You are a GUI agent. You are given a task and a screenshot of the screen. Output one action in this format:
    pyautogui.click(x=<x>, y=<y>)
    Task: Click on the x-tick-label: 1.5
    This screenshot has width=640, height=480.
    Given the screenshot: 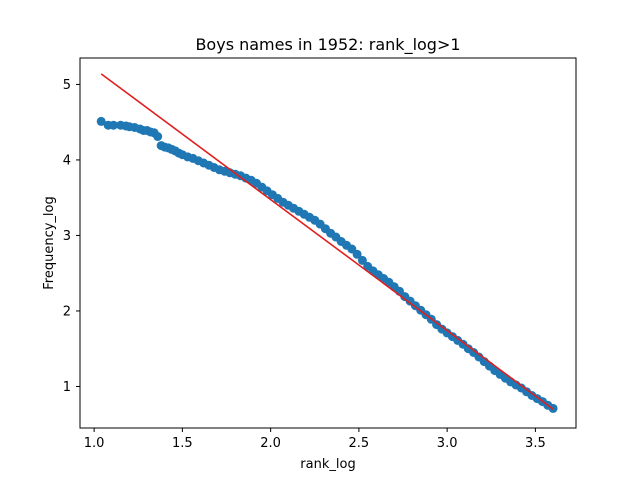 What is the action you would take?
    pyautogui.click(x=182, y=443)
    